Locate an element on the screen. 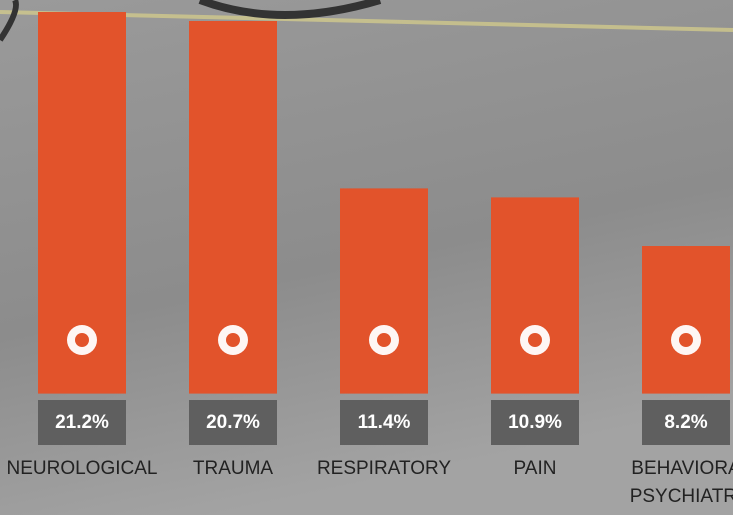 The height and width of the screenshot is (515, 733). category-label: PSYCHIATRI is located at coordinates (681, 496).